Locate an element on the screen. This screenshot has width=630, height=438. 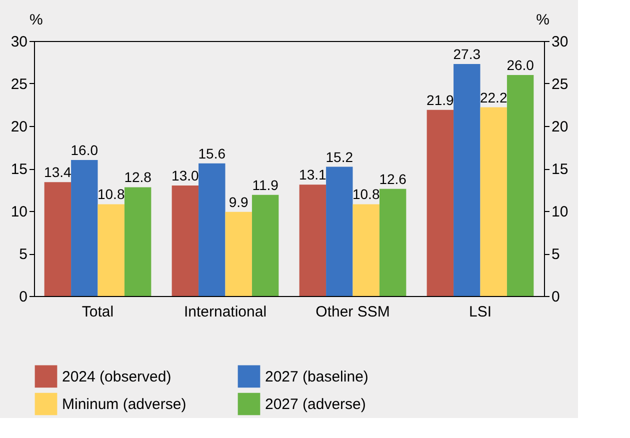
legend-label: 2024 (observed) is located at coordinates (117, 377).